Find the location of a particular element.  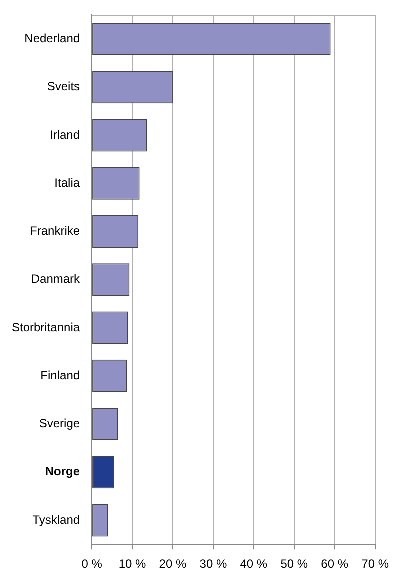

y-tick-label: Sveits is located at coordinates (63, 87).